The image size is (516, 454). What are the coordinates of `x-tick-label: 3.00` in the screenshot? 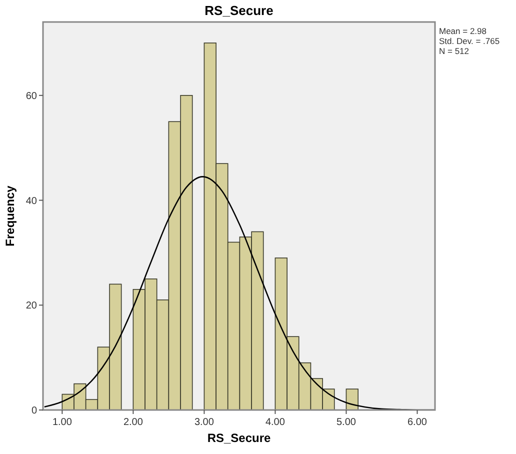 It's located at (204, 422).